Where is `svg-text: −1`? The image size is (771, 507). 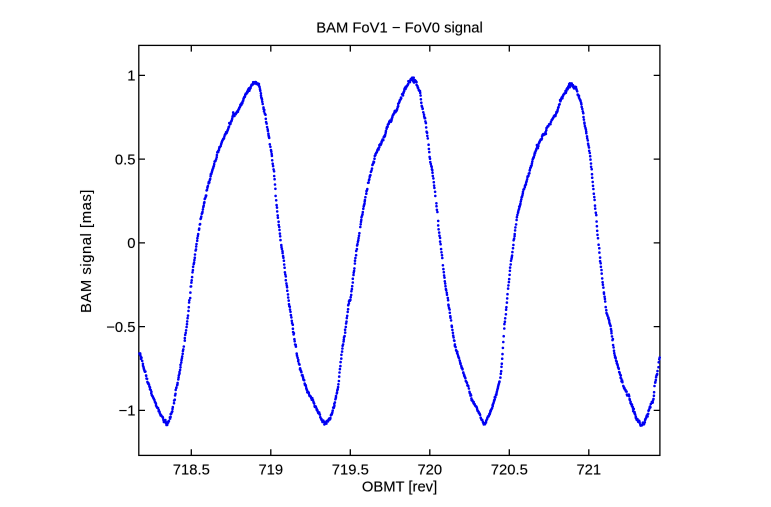 svg-text: −1 is located at coordinates (127, 412).